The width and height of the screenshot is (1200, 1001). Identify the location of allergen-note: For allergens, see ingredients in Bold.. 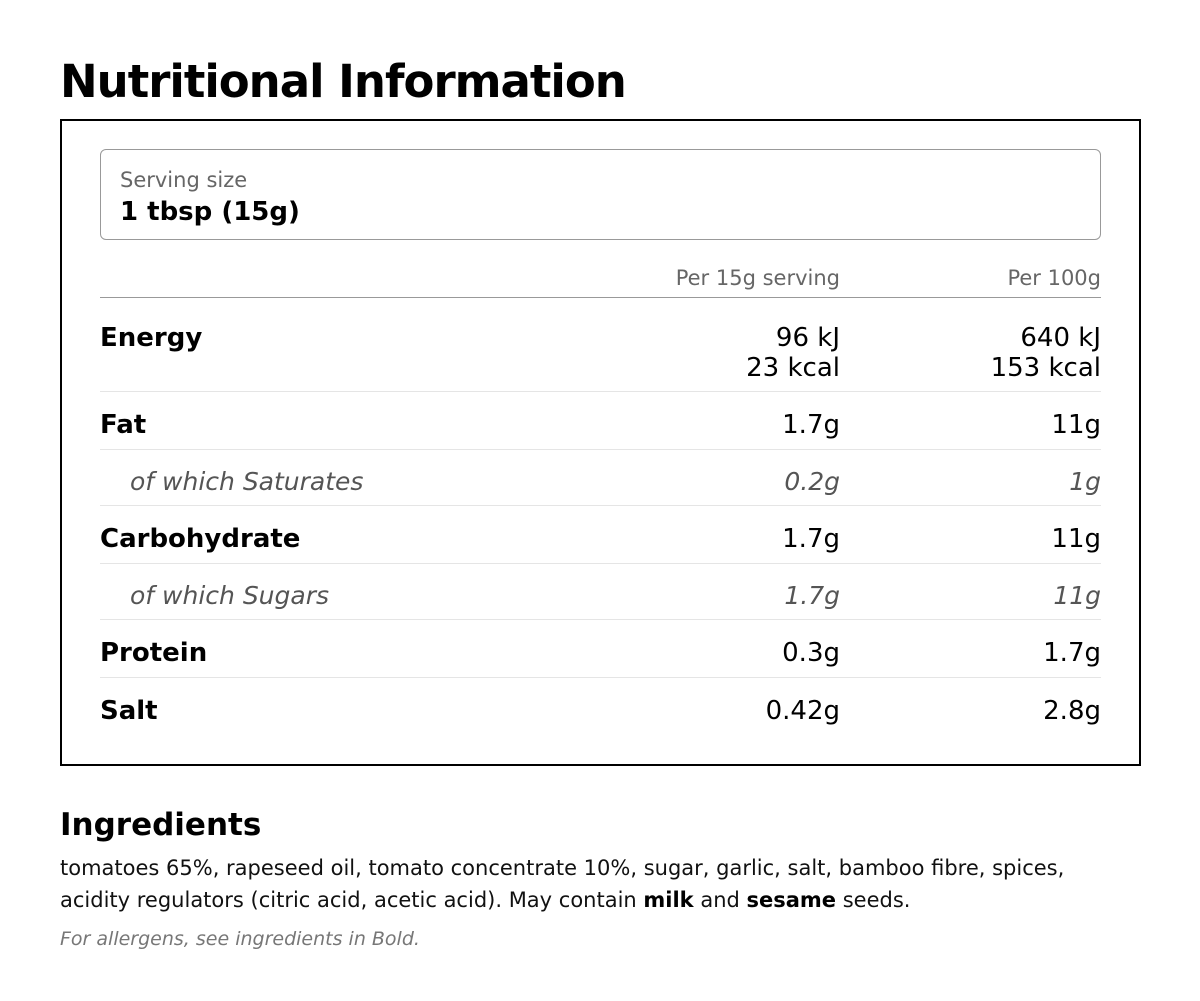
(240, 939).